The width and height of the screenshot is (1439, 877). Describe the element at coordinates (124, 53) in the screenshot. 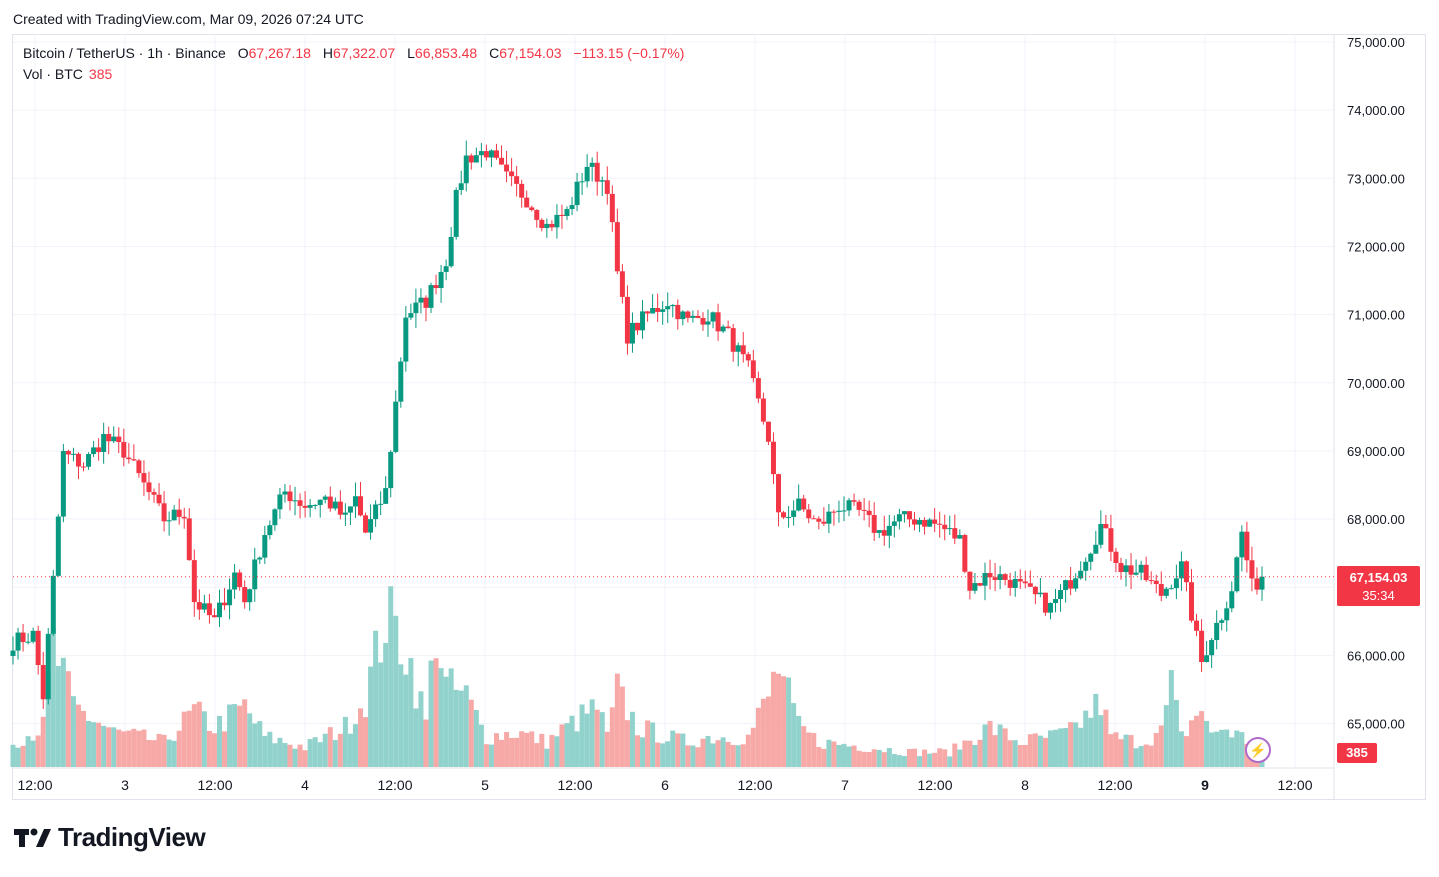

I see `symbol-label: Bitcoin / TetherUS · 1h · Binance` at that location.